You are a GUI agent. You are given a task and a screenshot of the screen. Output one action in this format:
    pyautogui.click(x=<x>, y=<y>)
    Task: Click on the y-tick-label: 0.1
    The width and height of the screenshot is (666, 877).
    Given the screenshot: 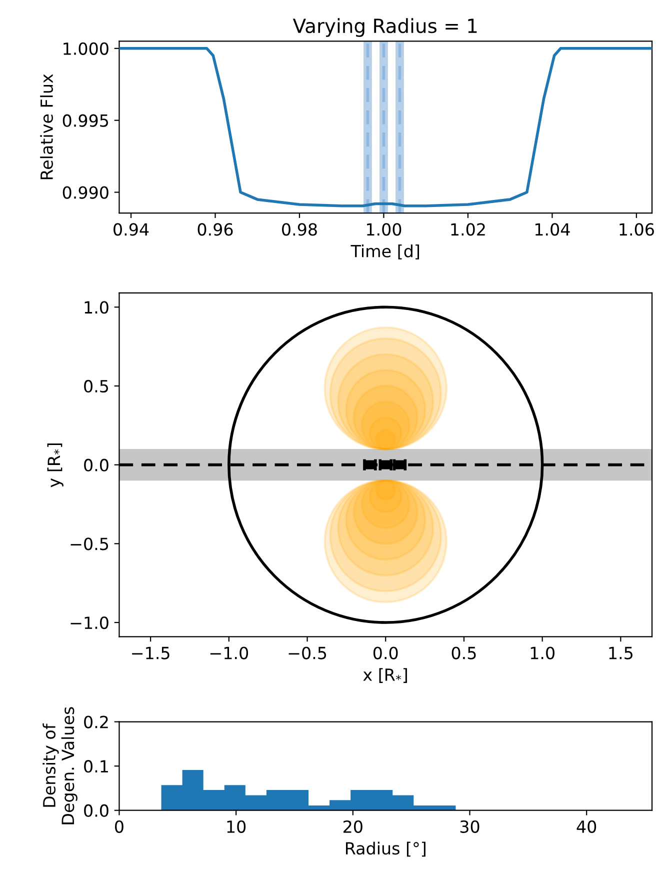 What is the action you would take?
    pyautogui.click(x=96, y=766)
    